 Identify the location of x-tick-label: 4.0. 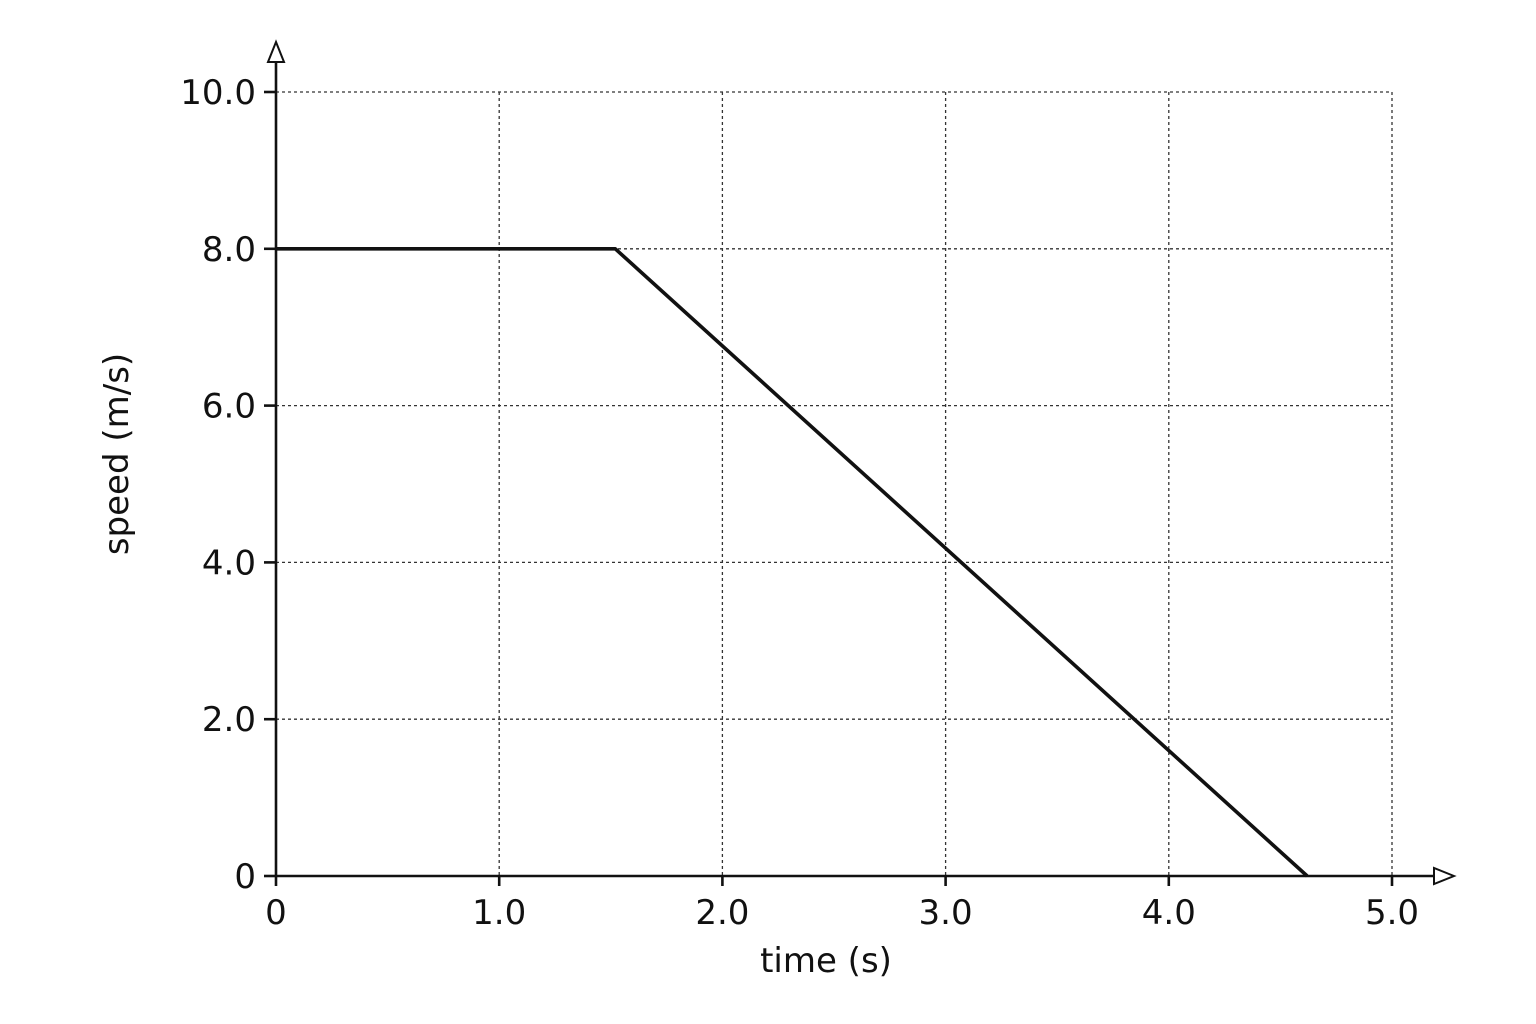
(1169, 913).